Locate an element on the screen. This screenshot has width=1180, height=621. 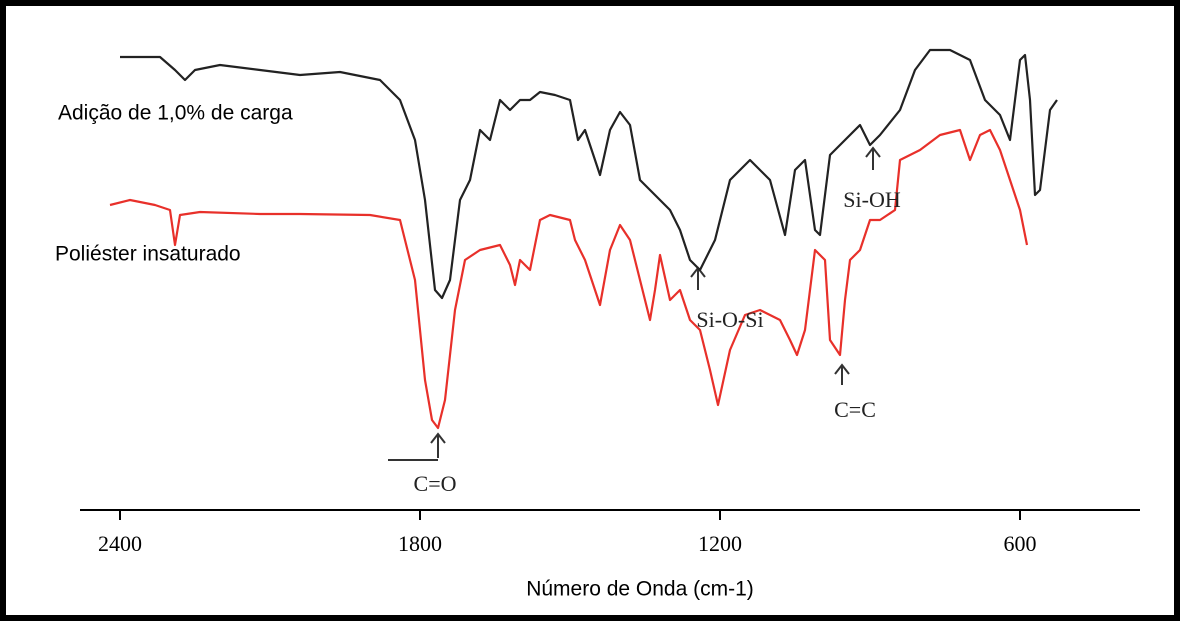
x-tick-label: 600 is located at coordinates (1020, 543).